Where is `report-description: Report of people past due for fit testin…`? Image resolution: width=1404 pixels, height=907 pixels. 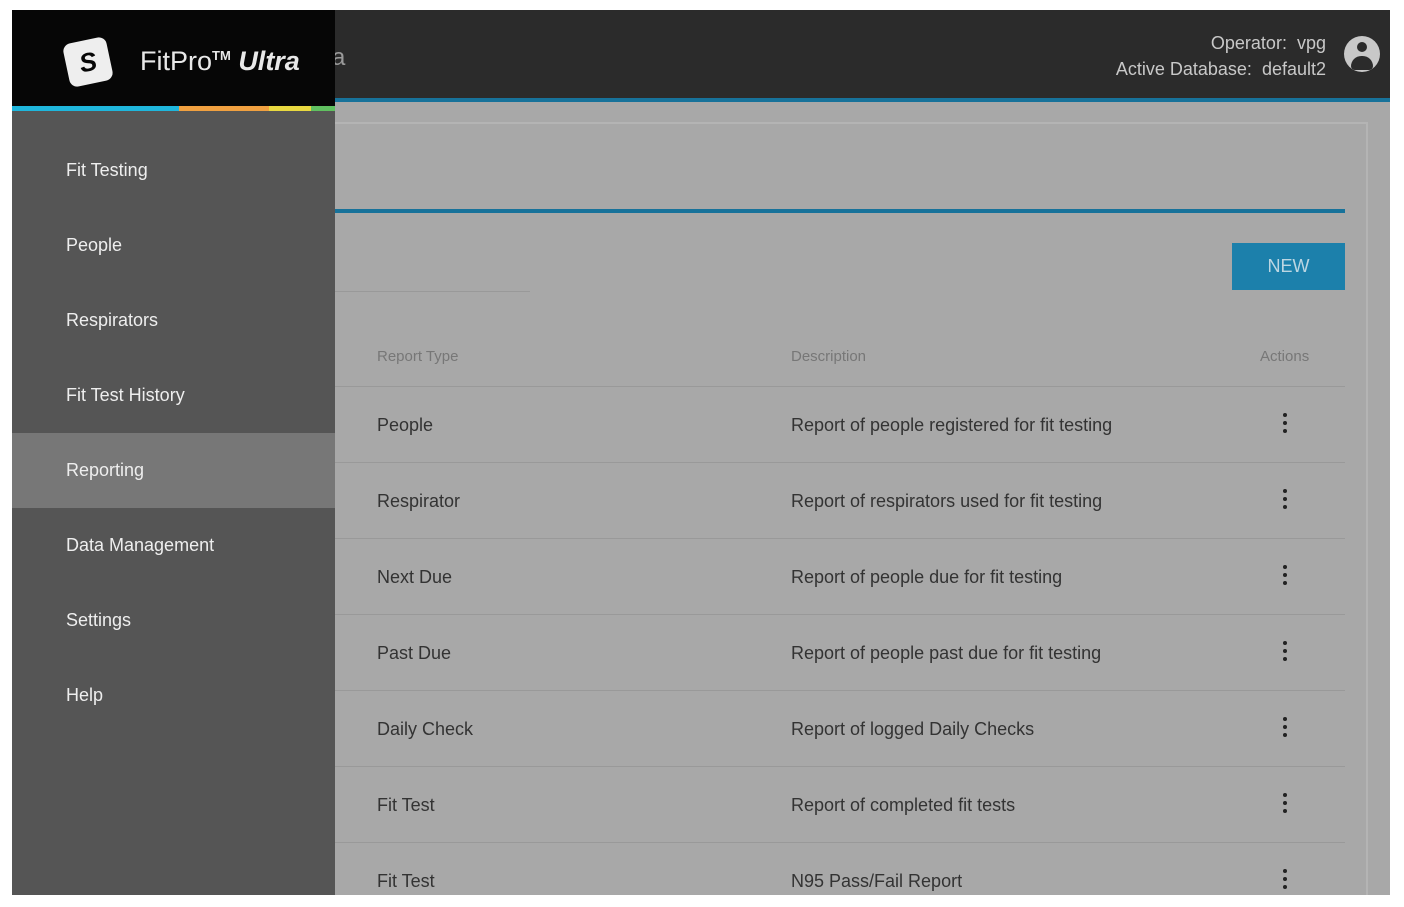
report-description: Report of people past due for fit testin… is located at coordinates (946, 653).